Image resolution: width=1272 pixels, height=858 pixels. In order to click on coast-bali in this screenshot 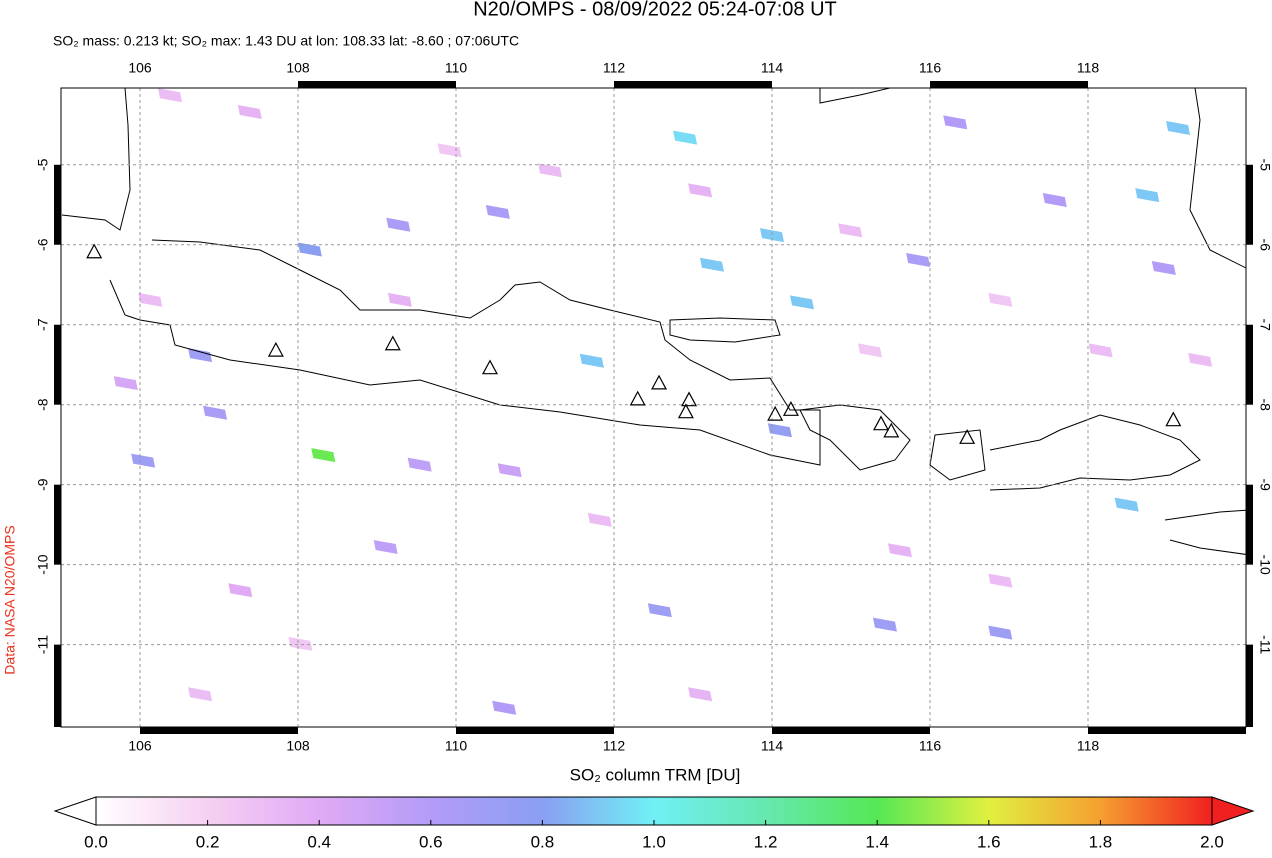, I will do `click(855, 437)`.